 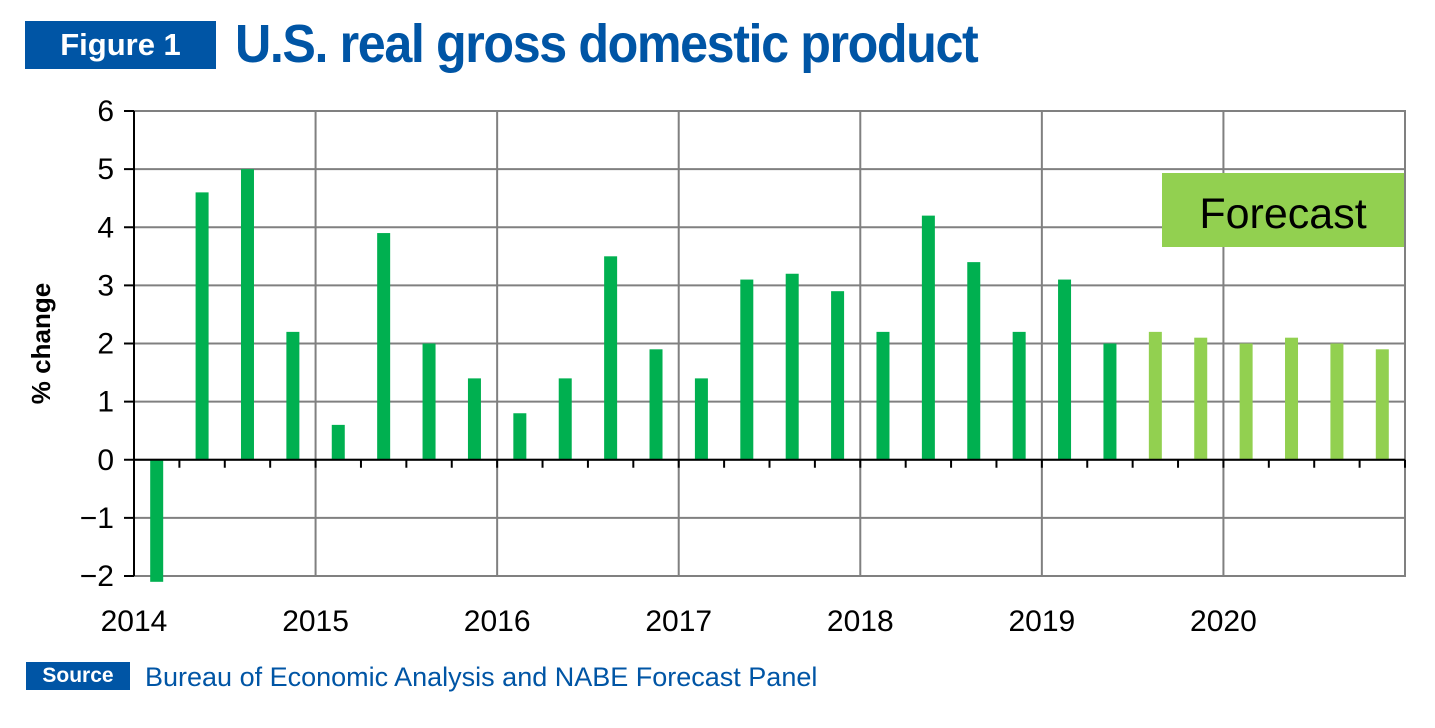 I want to click on y-tick-label: 5, so click(x=105, y=169).